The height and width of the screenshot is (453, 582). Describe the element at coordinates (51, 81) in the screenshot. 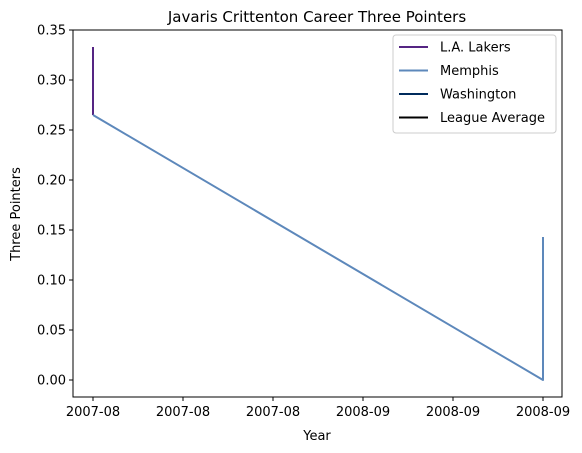

I see `y-tick-label: 0.30` at that location.